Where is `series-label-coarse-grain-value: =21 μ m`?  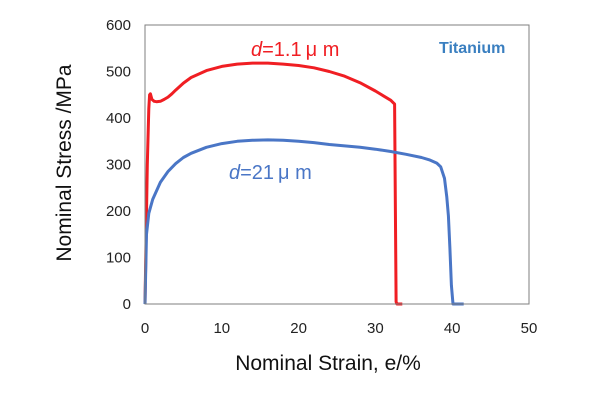 series-label-coarse-grain-value: =21 μ m is located at coordinates (276, 173).